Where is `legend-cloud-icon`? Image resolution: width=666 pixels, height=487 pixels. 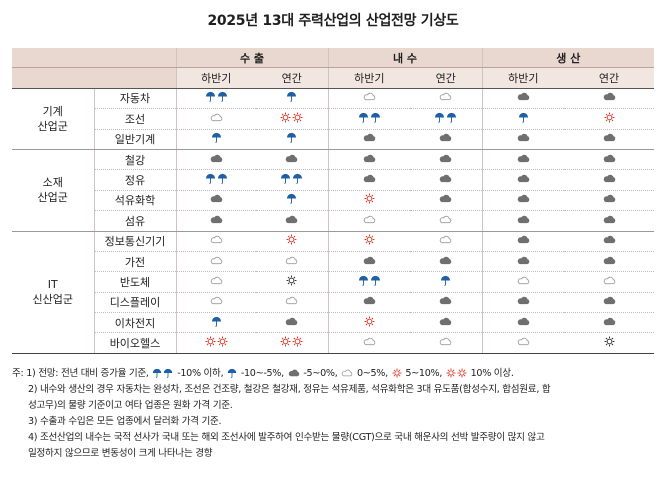 legend-cloud-icon is located at coordinates (347, 373).